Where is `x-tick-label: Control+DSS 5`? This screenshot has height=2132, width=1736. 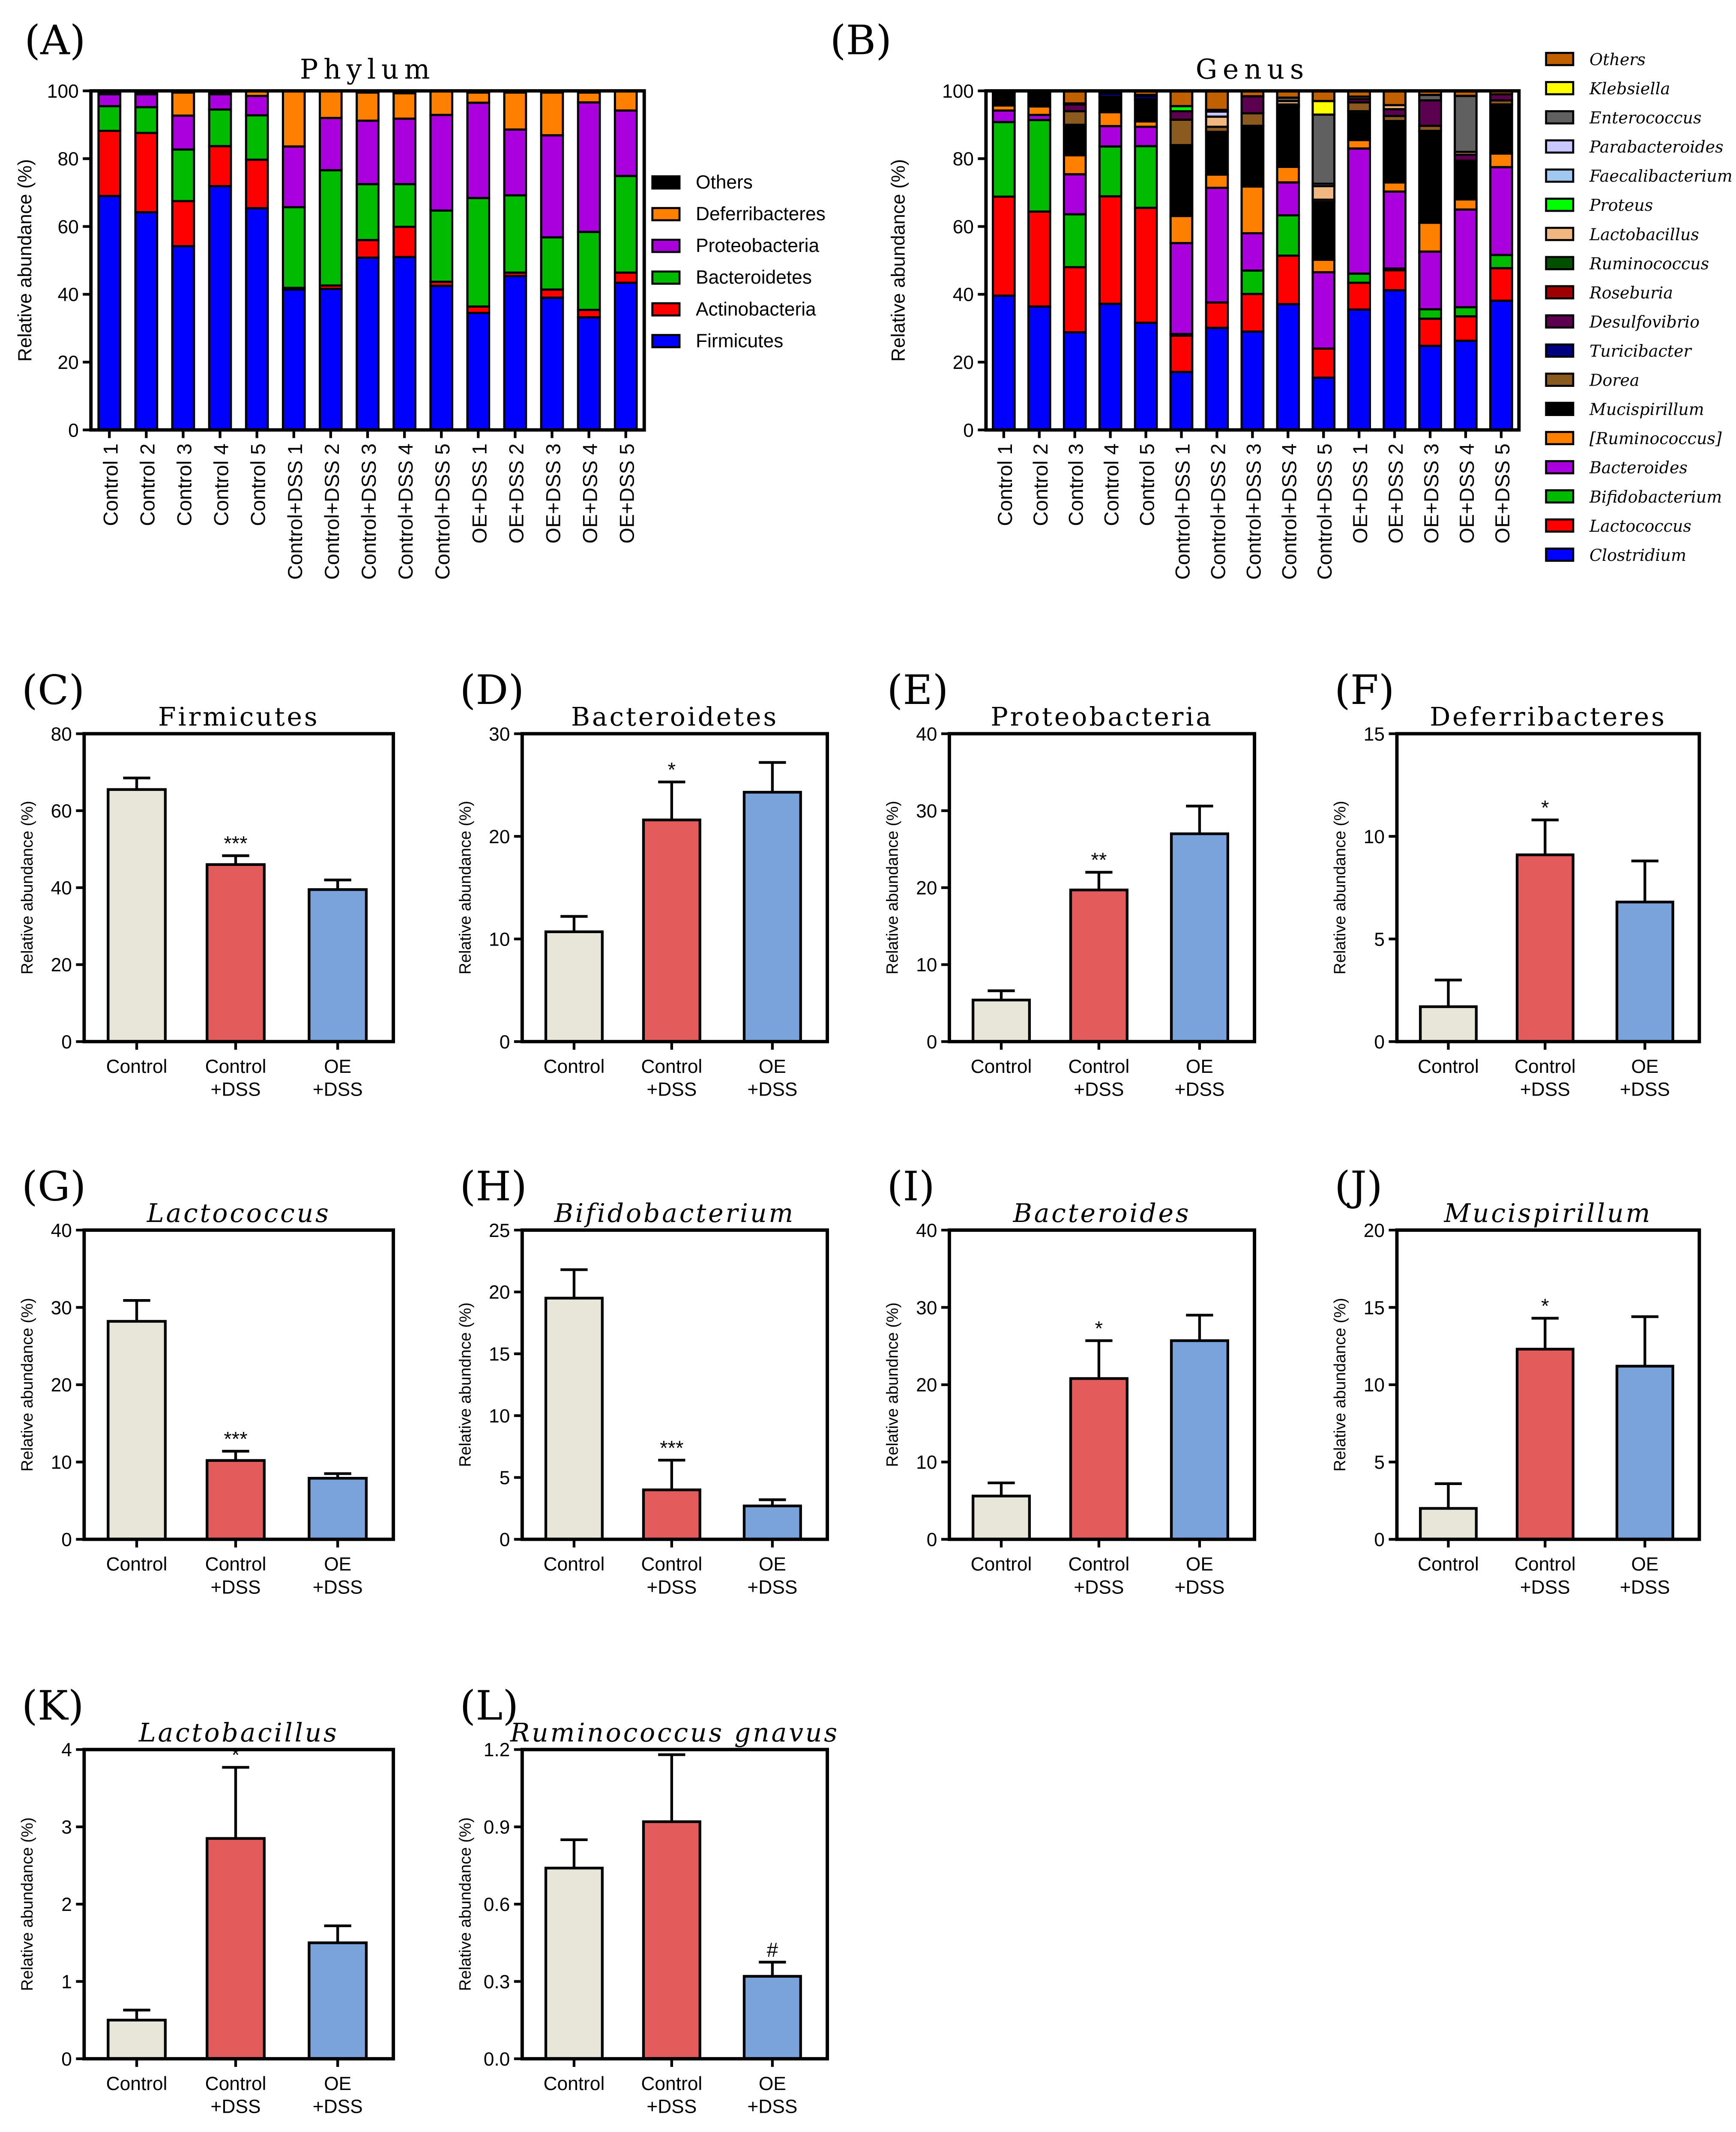 x-tick-label: Control+DSS 5 is located at coordinates (442, 511).